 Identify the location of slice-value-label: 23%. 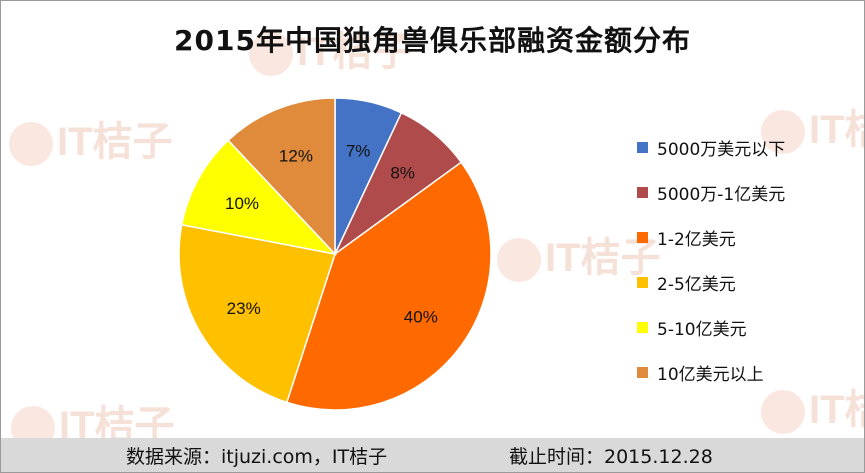
(244, 308).